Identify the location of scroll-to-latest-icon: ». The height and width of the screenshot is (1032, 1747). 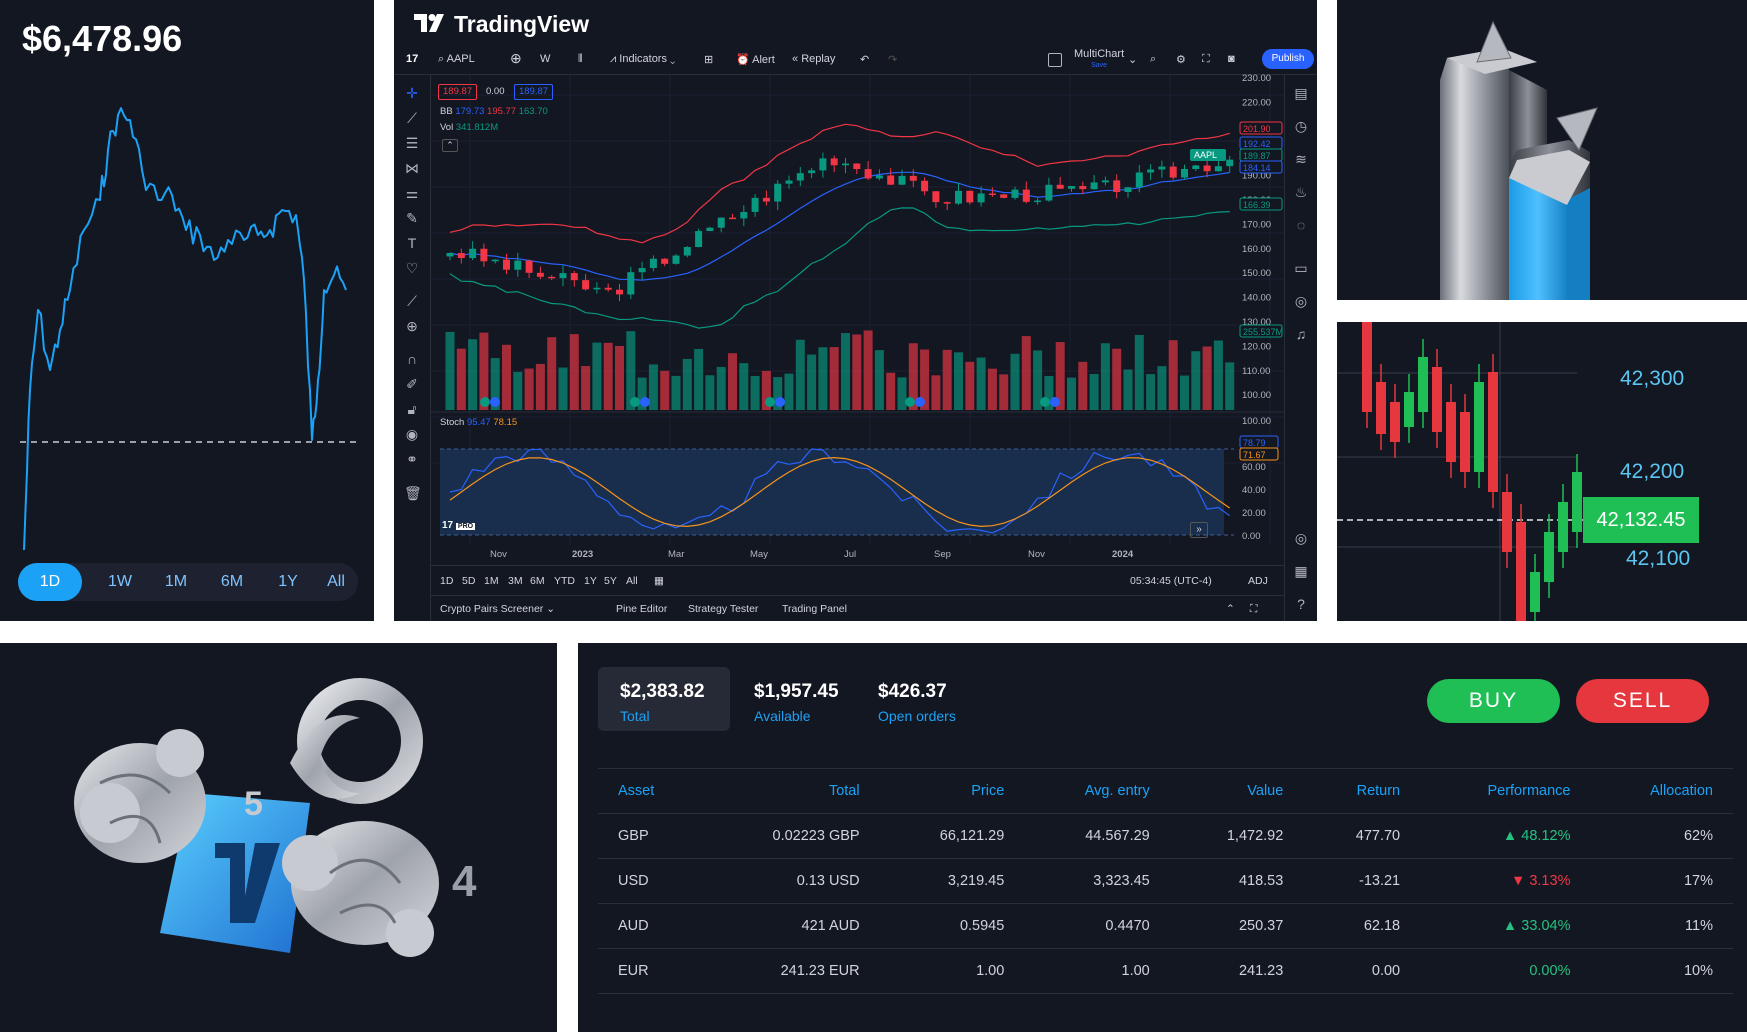
(1199, 530).